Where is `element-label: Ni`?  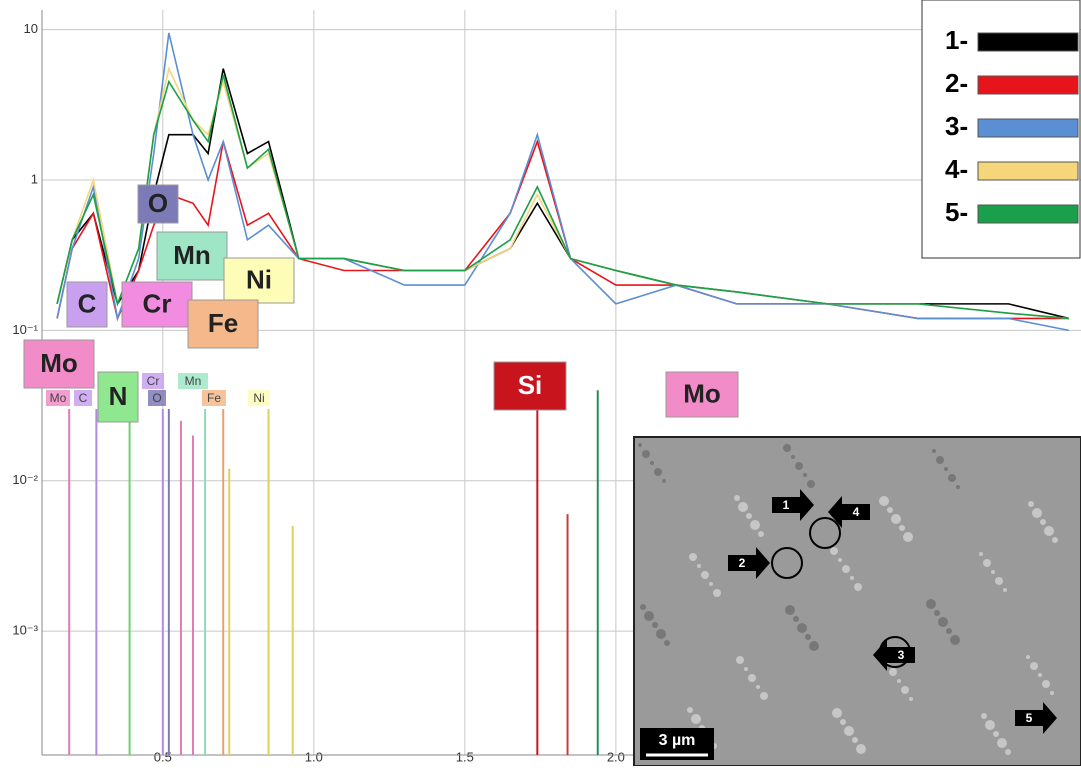 element-label: Ni is located at coordinates (259, 279).